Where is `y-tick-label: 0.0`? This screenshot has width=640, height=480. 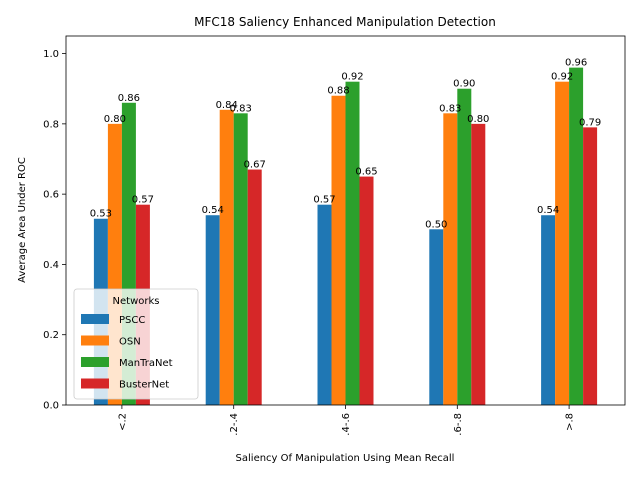
y-tick-label: 0.0 is located at coordinates (51, 406).